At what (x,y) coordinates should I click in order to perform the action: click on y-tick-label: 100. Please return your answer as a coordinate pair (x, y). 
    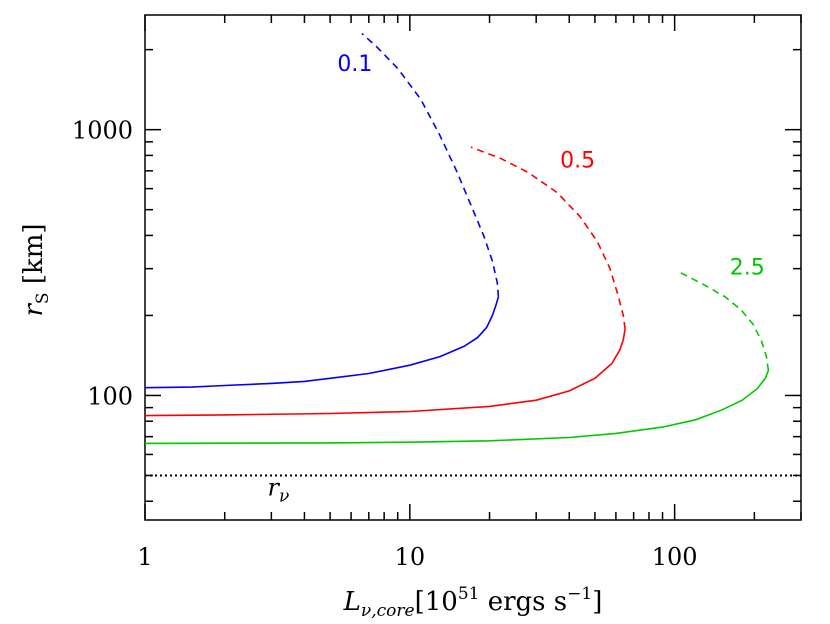
    Looking at the image, I should click on (110, 396).